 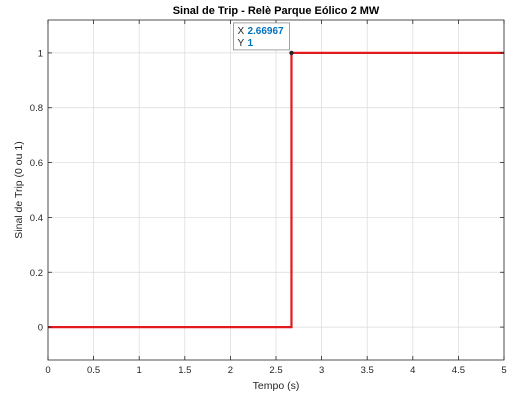 What do you see at coordinates (19, 189) in the screenshot?
I see `y-axis-label: Sinal de Trip (0 ou 1)` at bounding box center [19, 189].